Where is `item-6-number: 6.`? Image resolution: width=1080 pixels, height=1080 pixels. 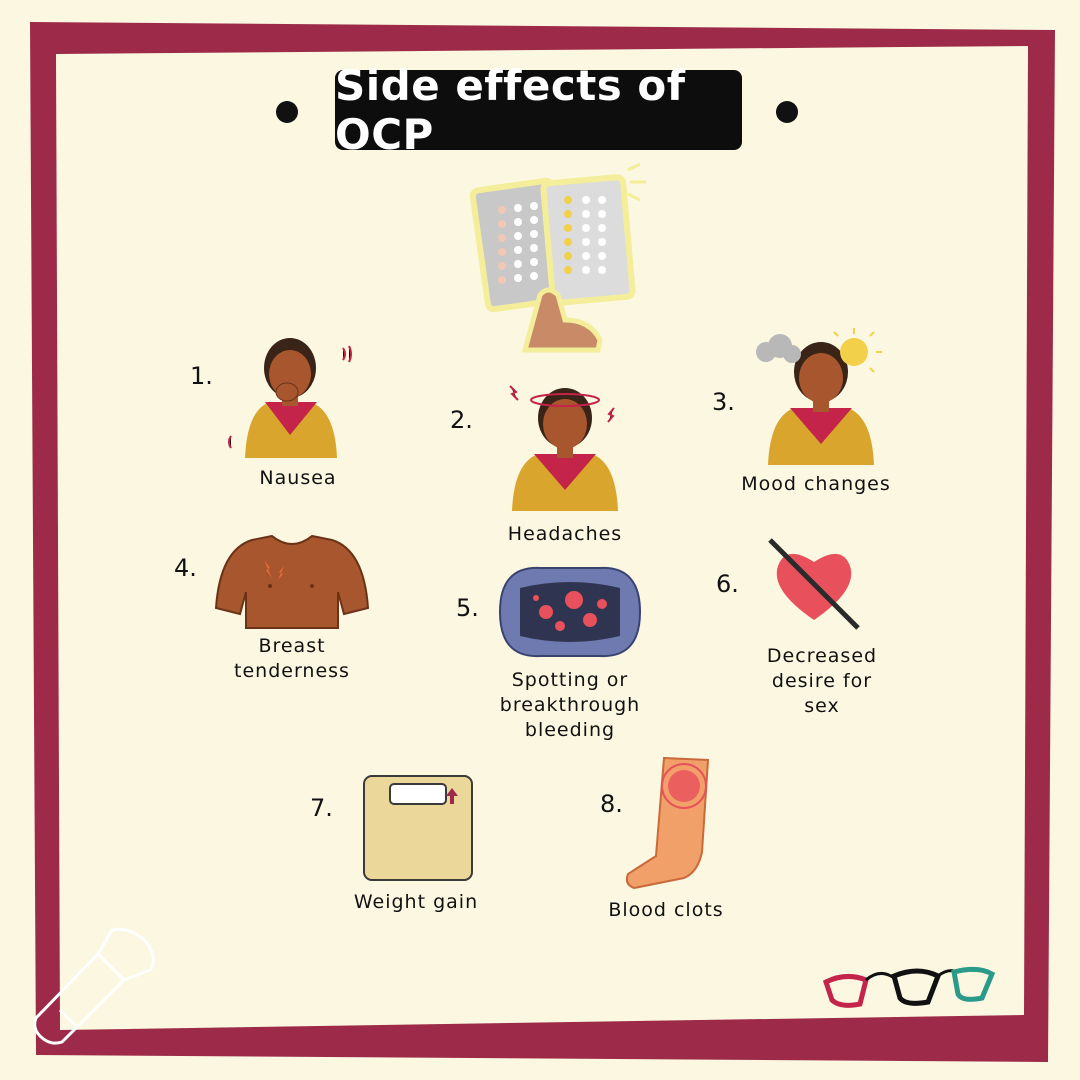 item-6-number: 6. is located at coordinates (727, 584).